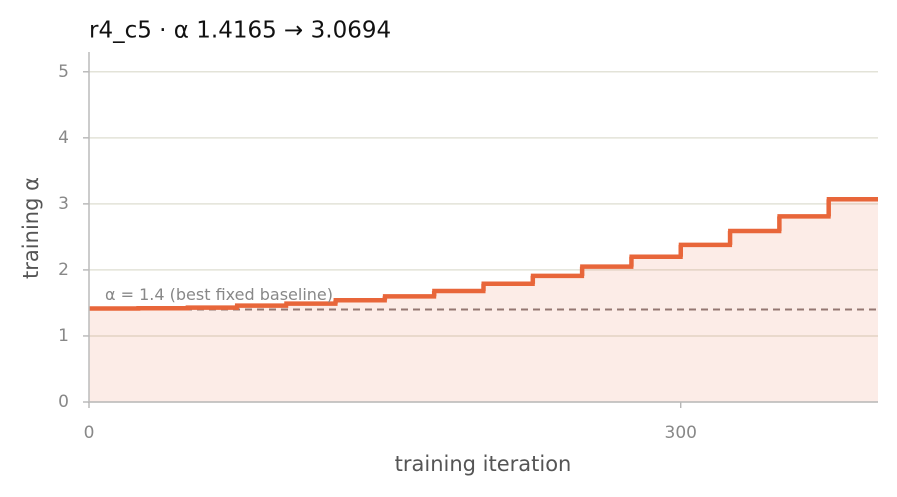  I want to click on y-tick-label: 0, so click(63, 402).